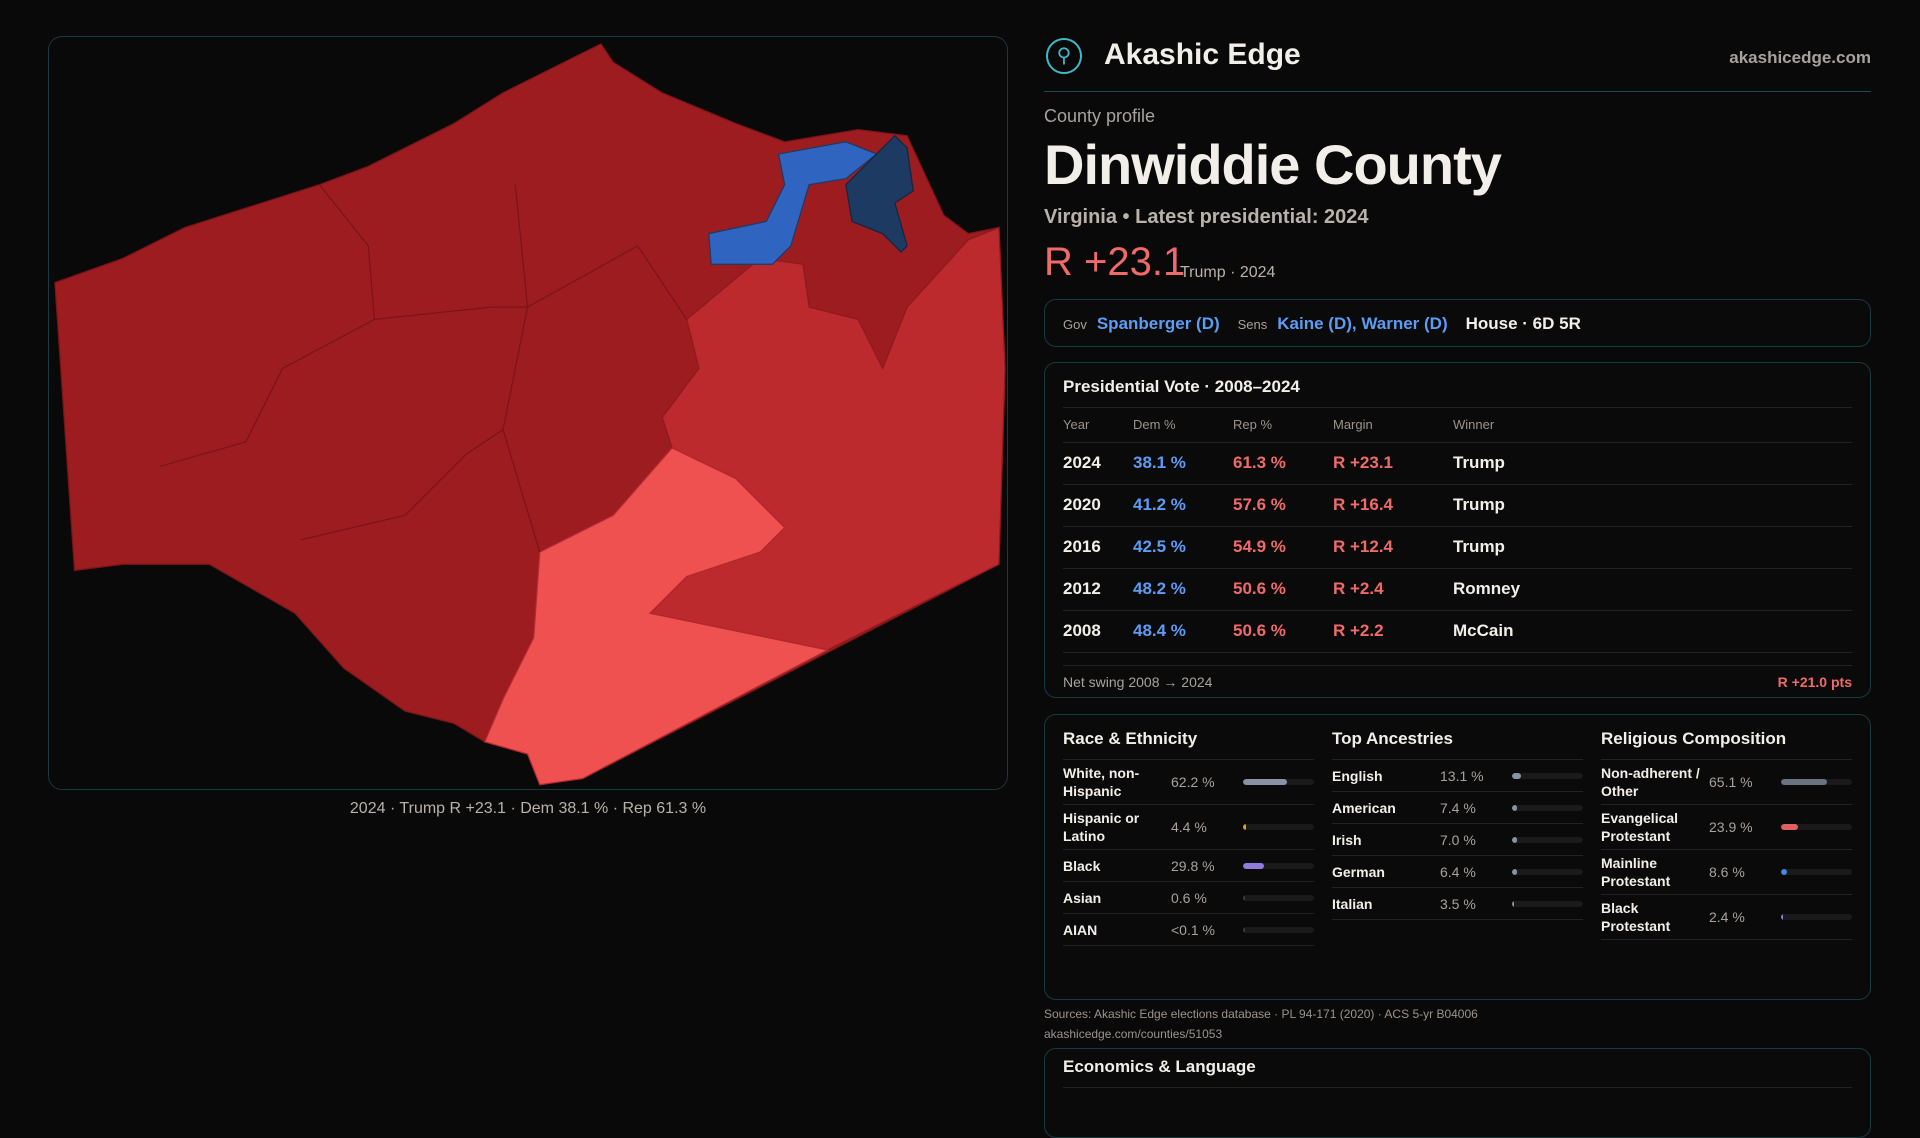  What do you see at coordinates (1393, 505) in the screenshot?
I see `table-cell: R +16.4` at bounding box center [1393, 505].